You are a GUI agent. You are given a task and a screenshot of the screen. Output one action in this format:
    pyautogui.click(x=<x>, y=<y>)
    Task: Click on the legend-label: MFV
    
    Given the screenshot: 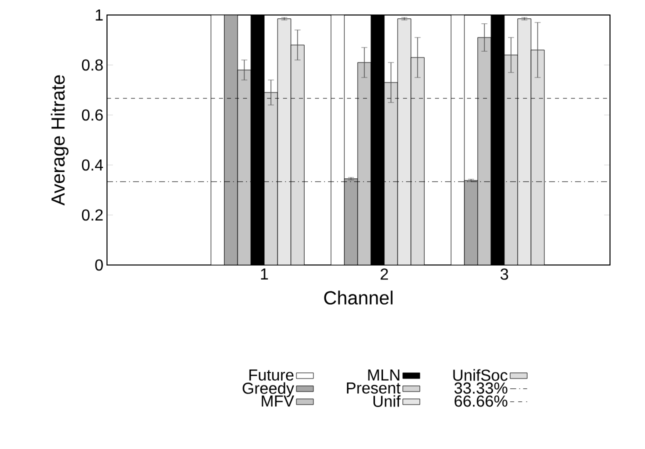 What is the action you would take?
    pyautogui.click(x=278, y=401)
    